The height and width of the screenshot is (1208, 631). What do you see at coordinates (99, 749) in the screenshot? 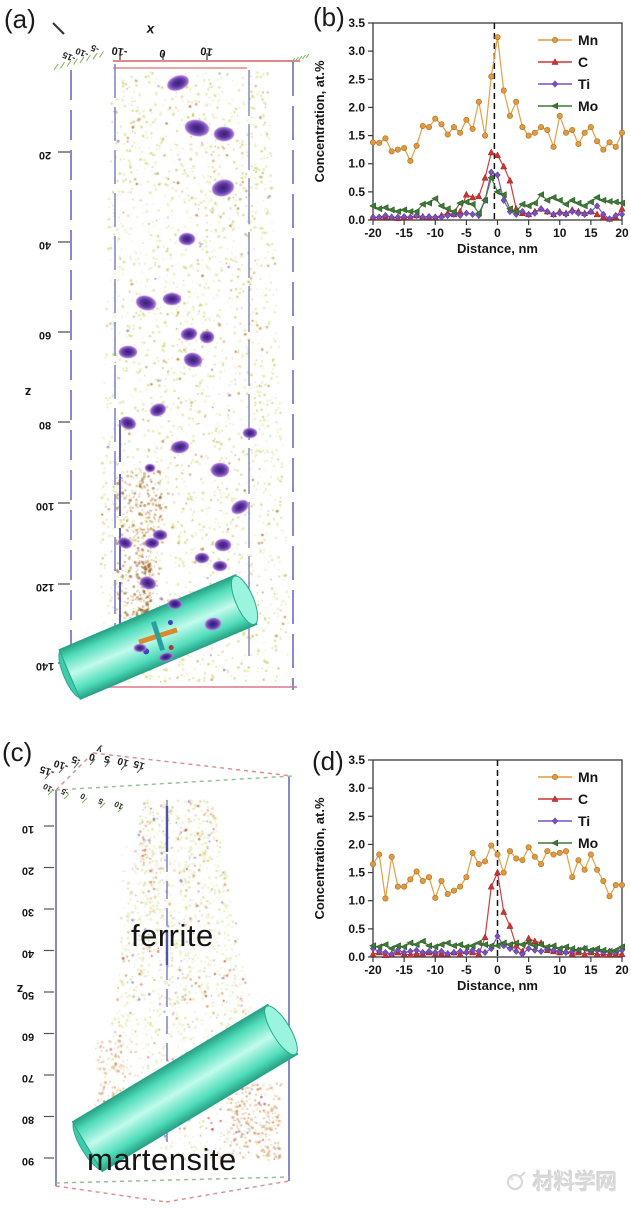
I see `svg-text: y` at bounding box center [99, 749].